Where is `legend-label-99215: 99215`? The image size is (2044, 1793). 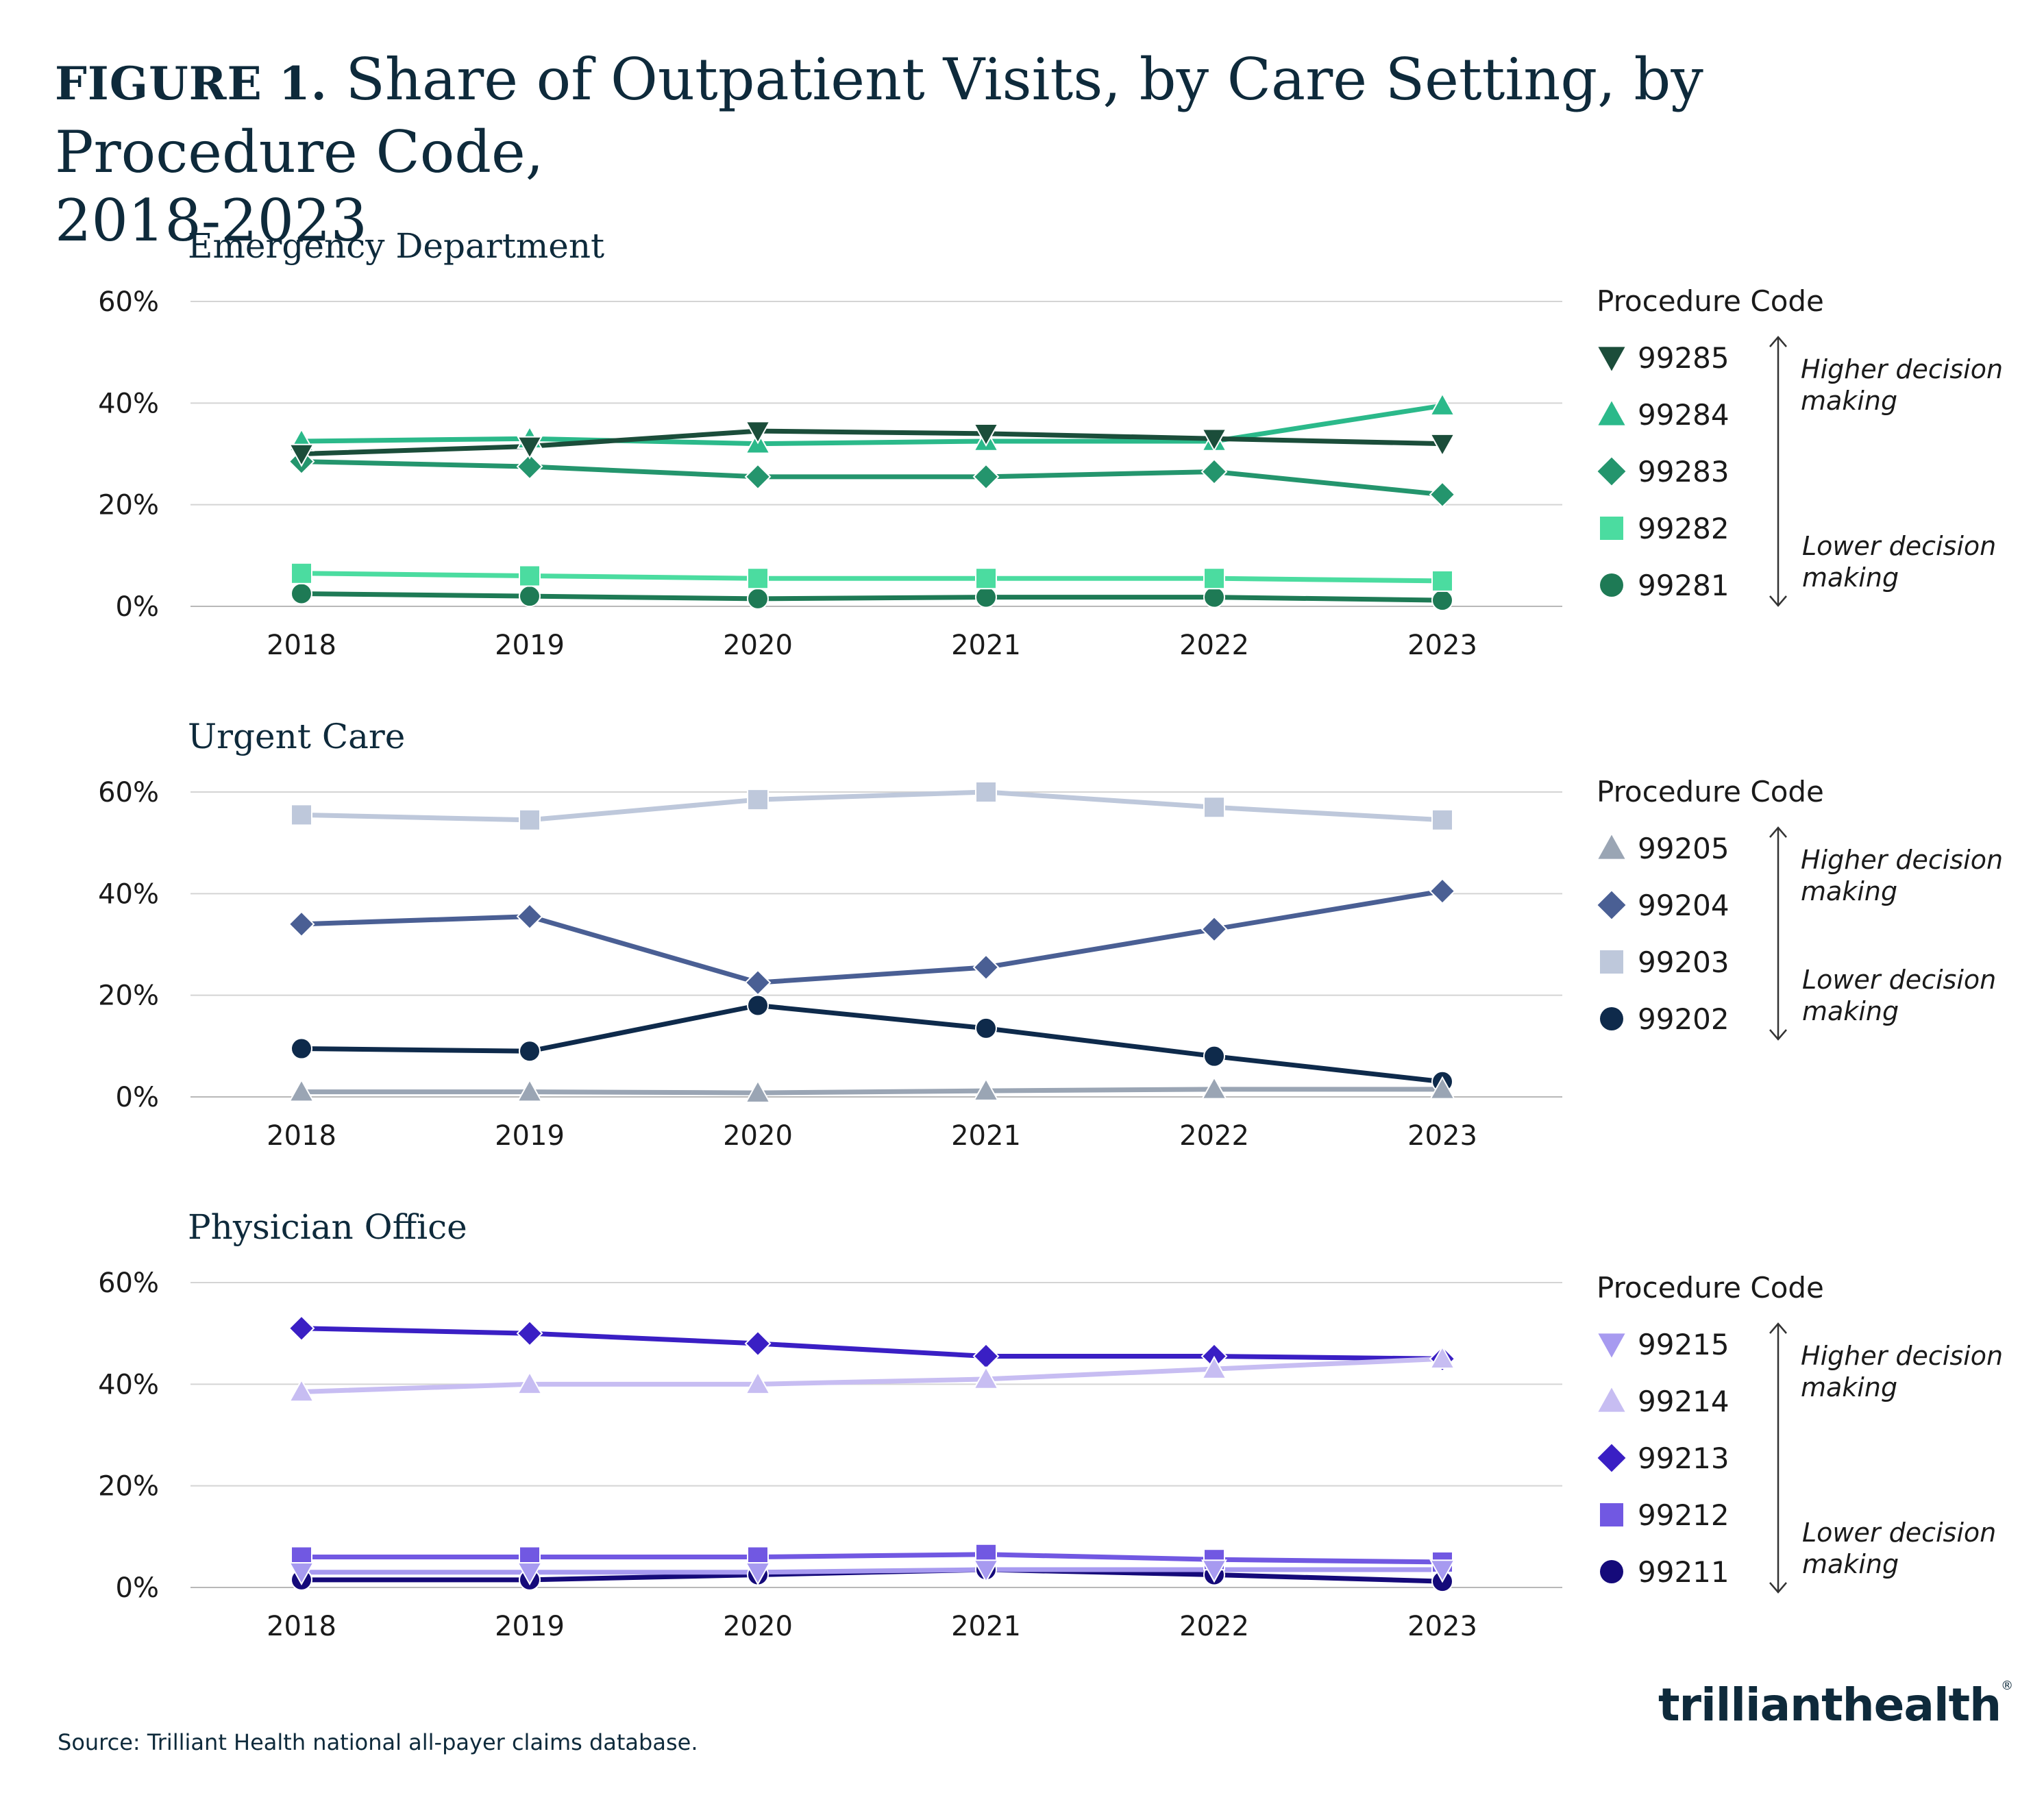 legend-label-99215: 99215 is located at coordinates (1684, 1344).